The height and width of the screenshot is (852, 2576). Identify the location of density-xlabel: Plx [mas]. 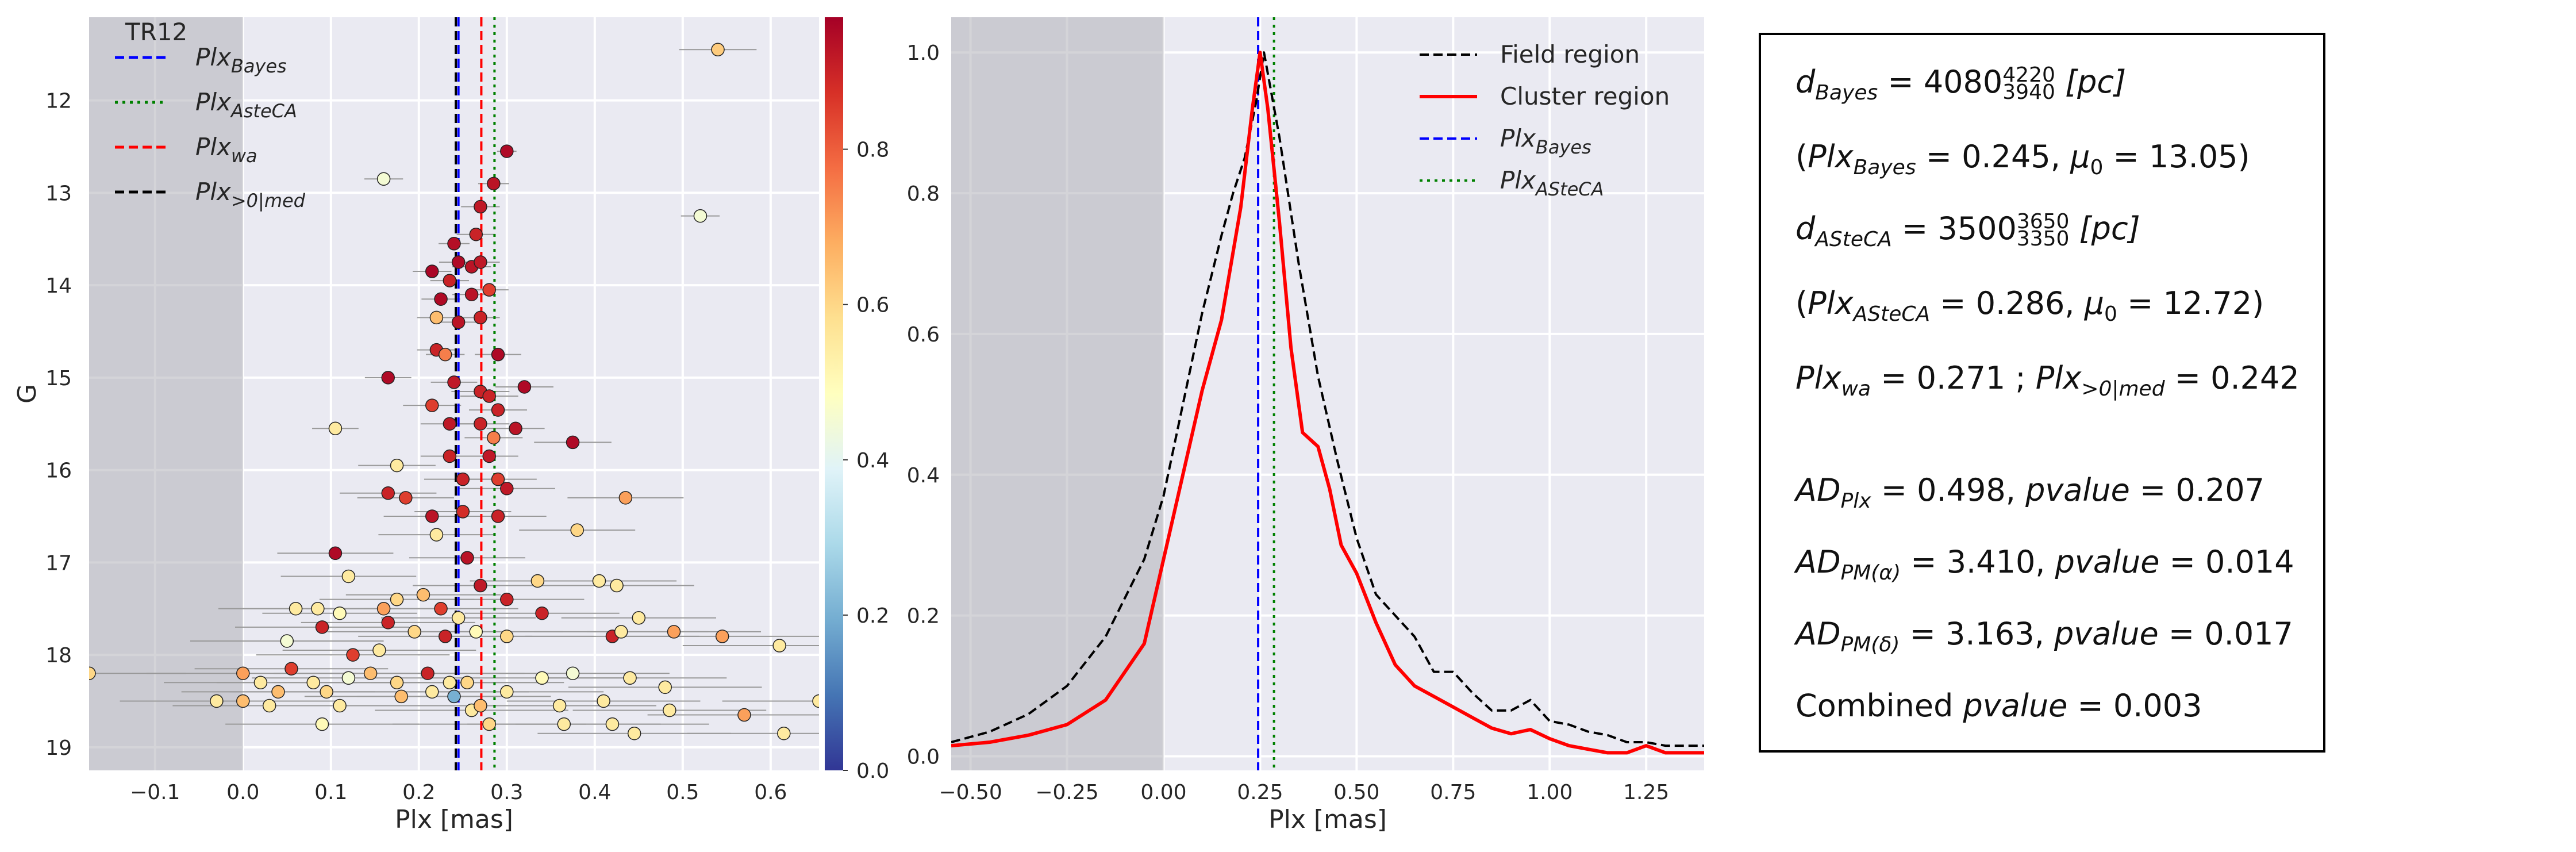
(1327, 819).